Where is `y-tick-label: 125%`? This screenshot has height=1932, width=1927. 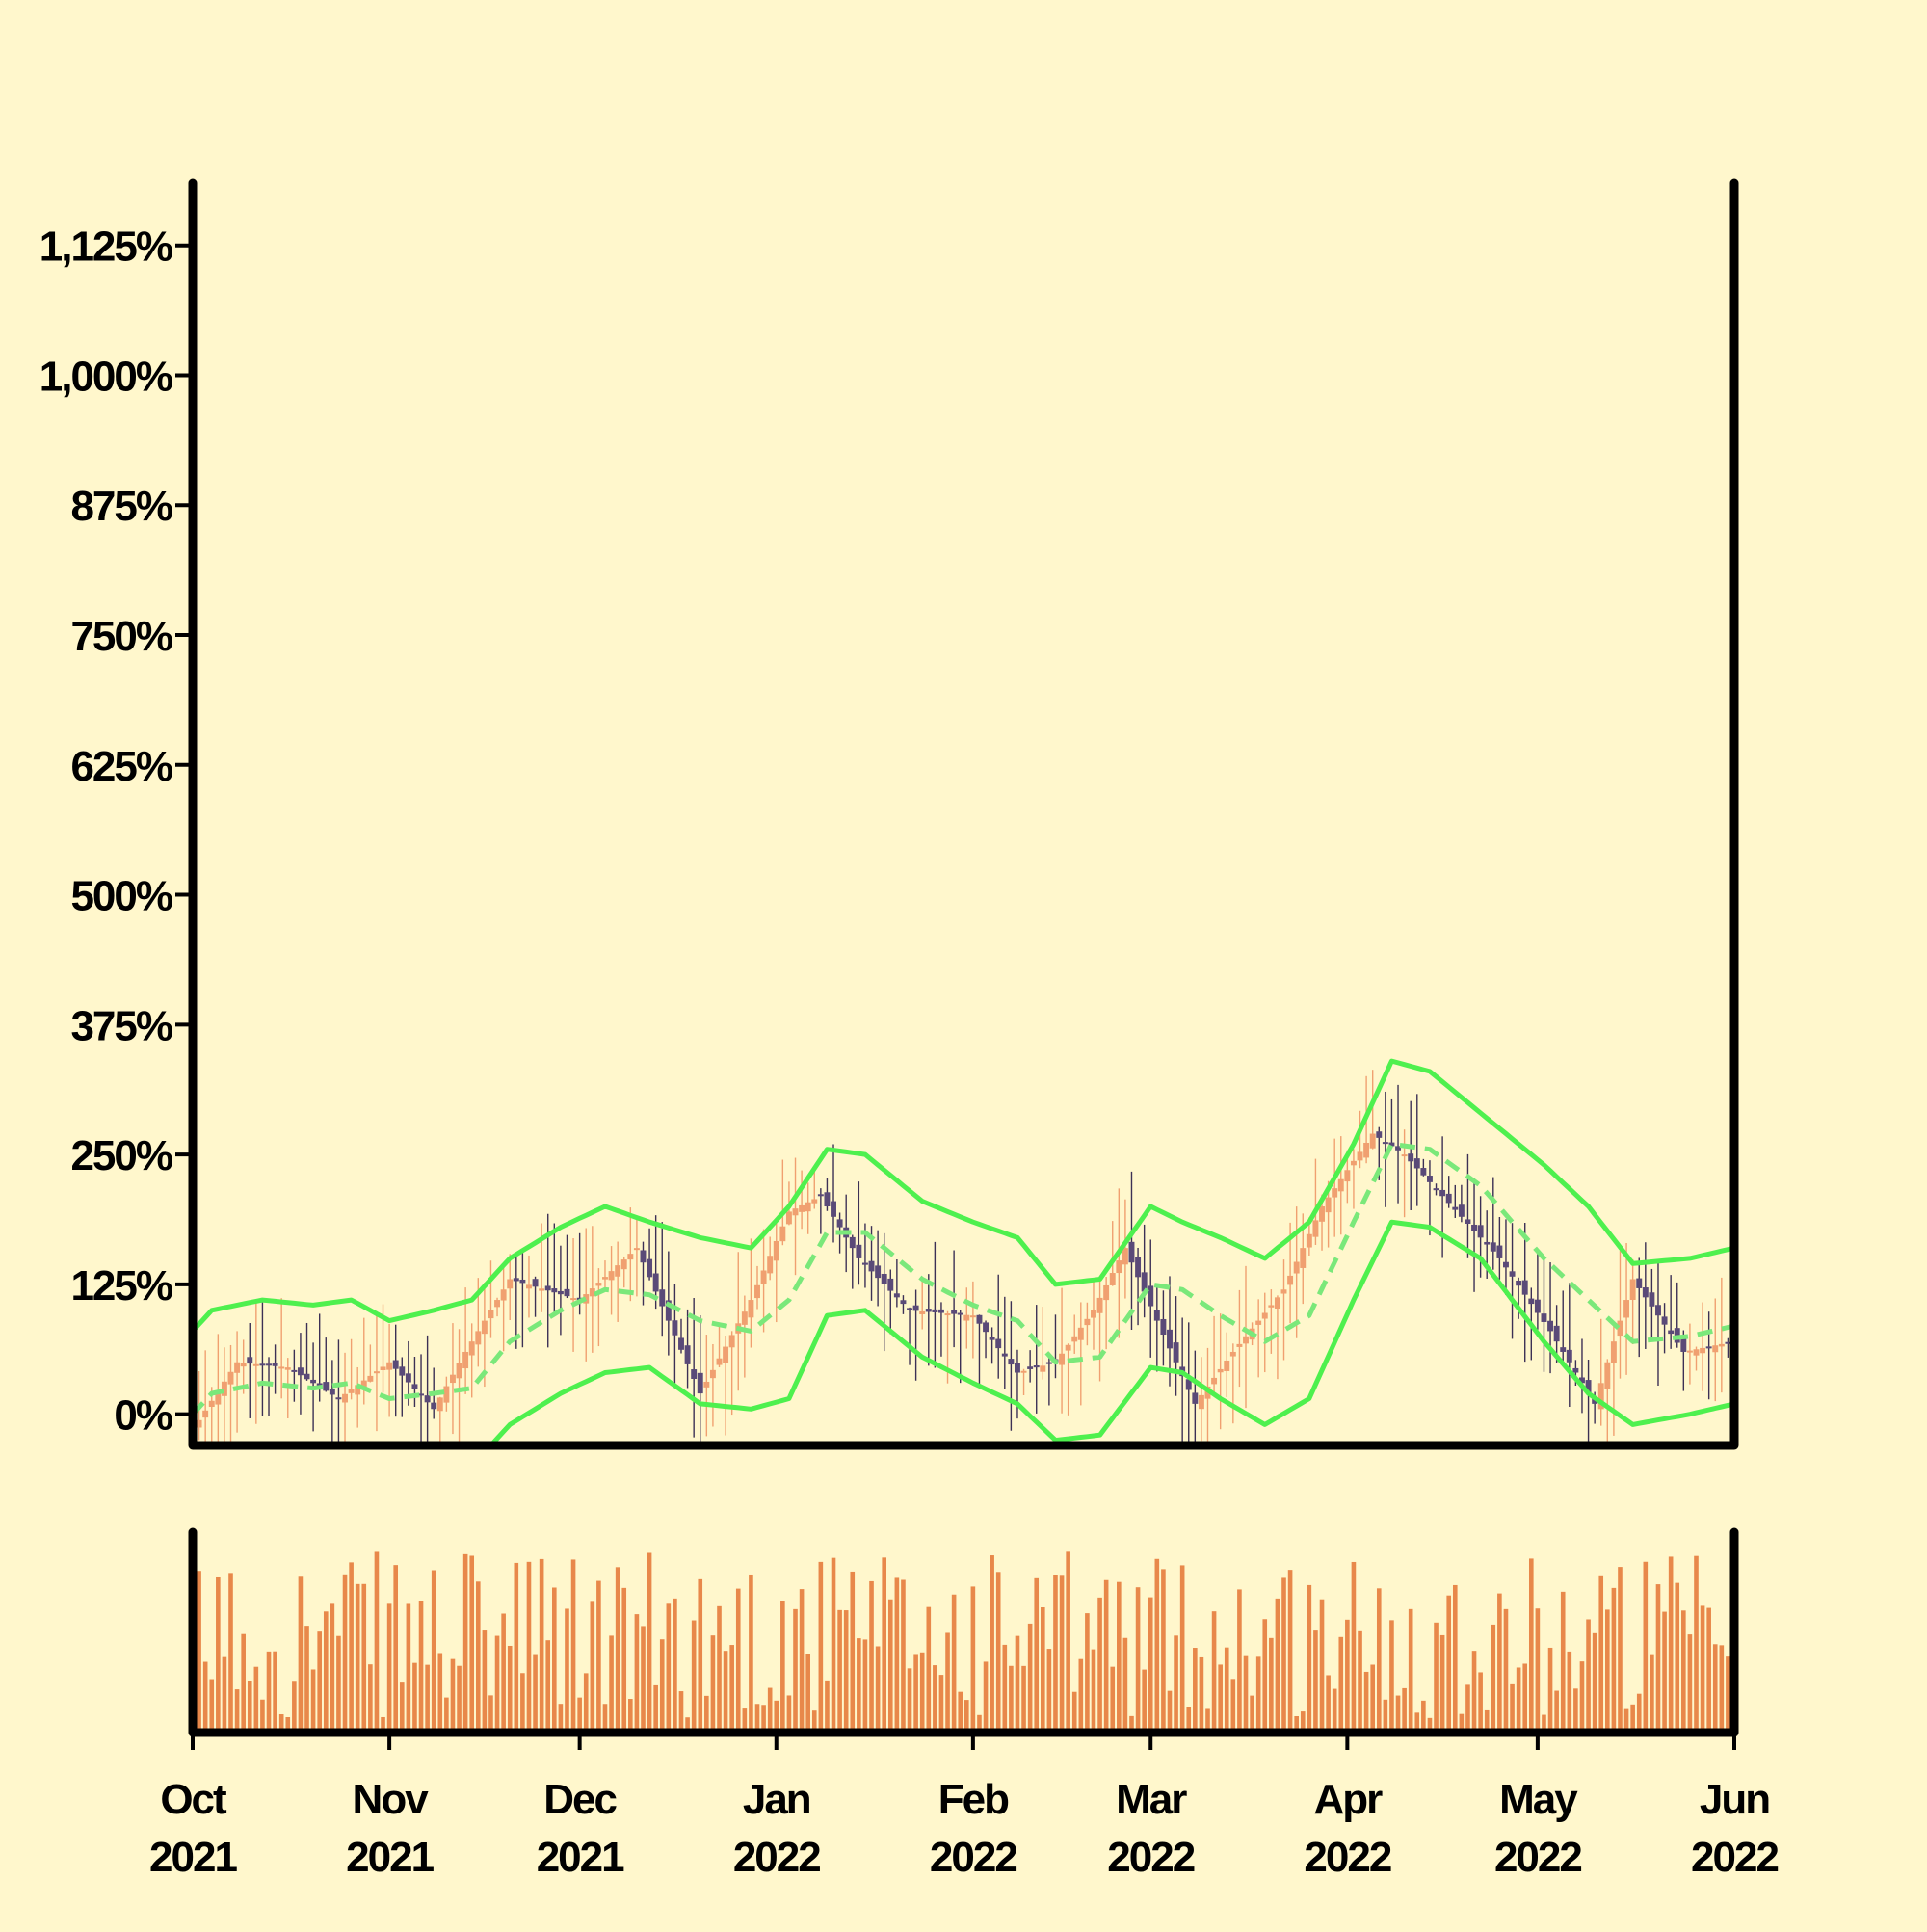 y-tick-label: 125% is located at coordinates (121, 1286).